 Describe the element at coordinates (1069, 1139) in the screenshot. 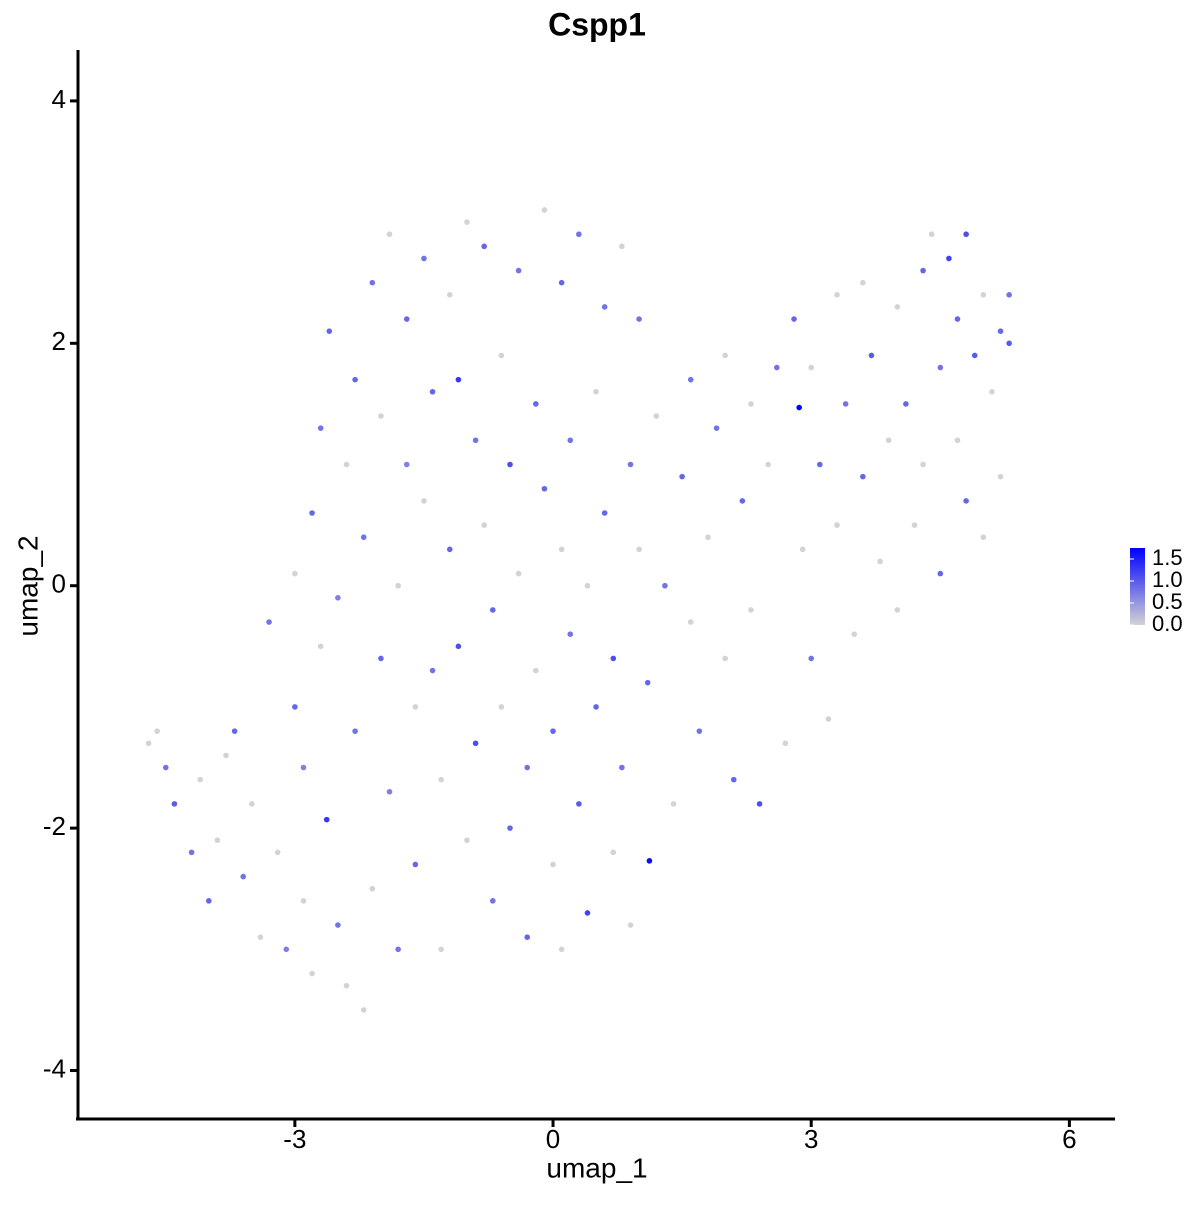

I see `x-tick-label: 6` at that location.